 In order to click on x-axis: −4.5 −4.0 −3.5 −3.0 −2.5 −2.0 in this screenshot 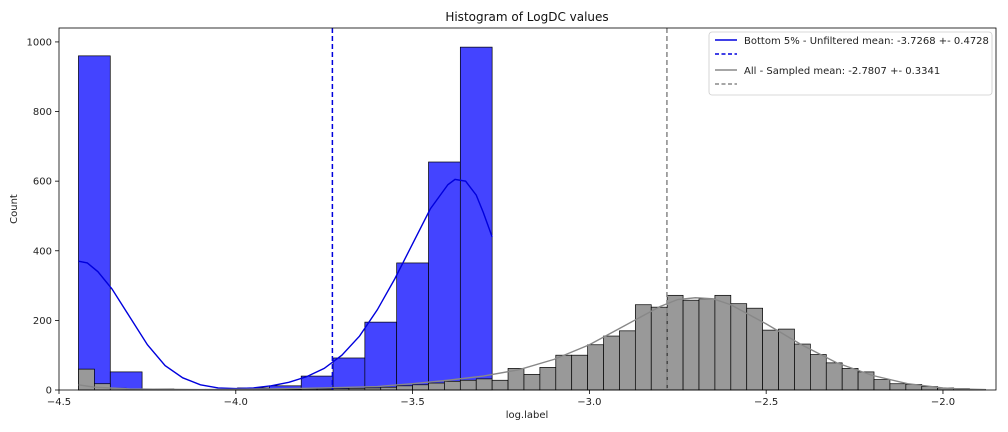, I will do `click(501, 399)`.